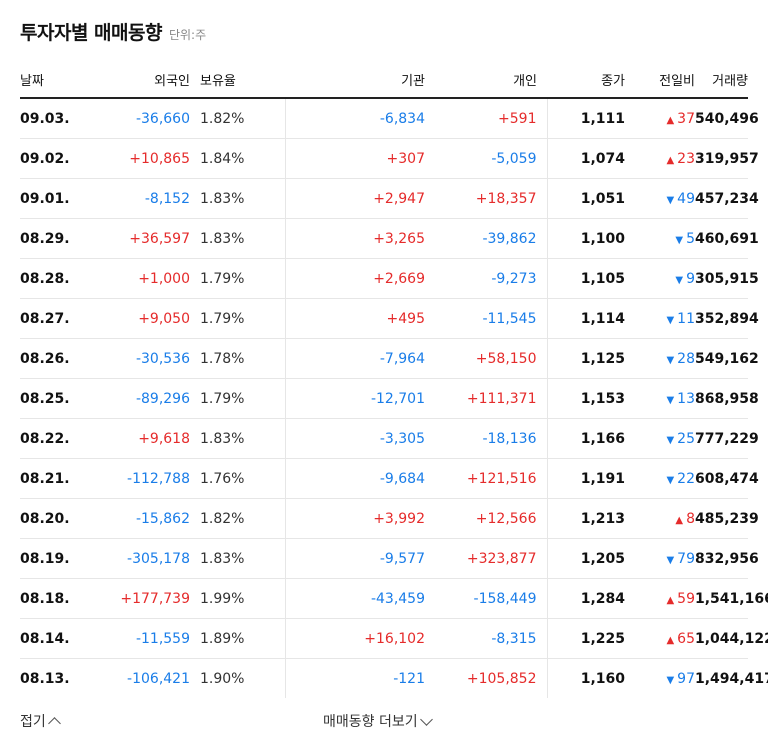  I want to click on date-cell: 08.19., so click(46, 558).